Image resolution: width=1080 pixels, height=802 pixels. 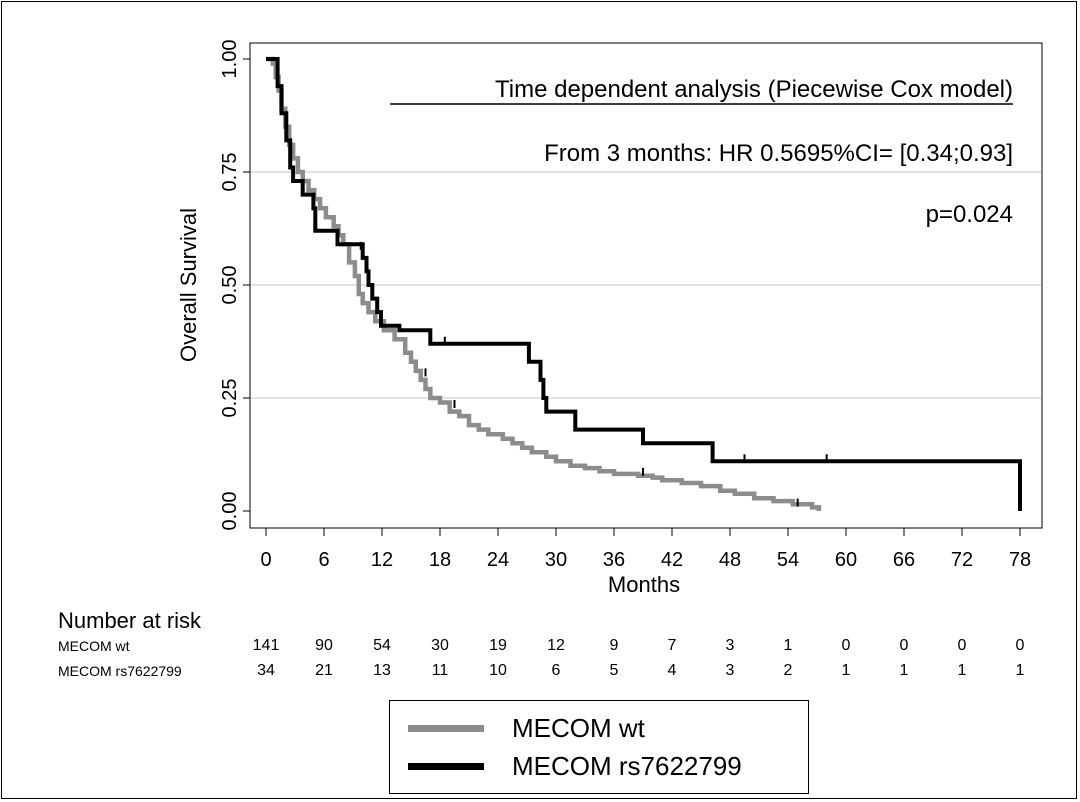 What do you see at coordinates (730, 560) in the screenshot?
I see `x-tick-label: 48` at bounding box center [730, 560].